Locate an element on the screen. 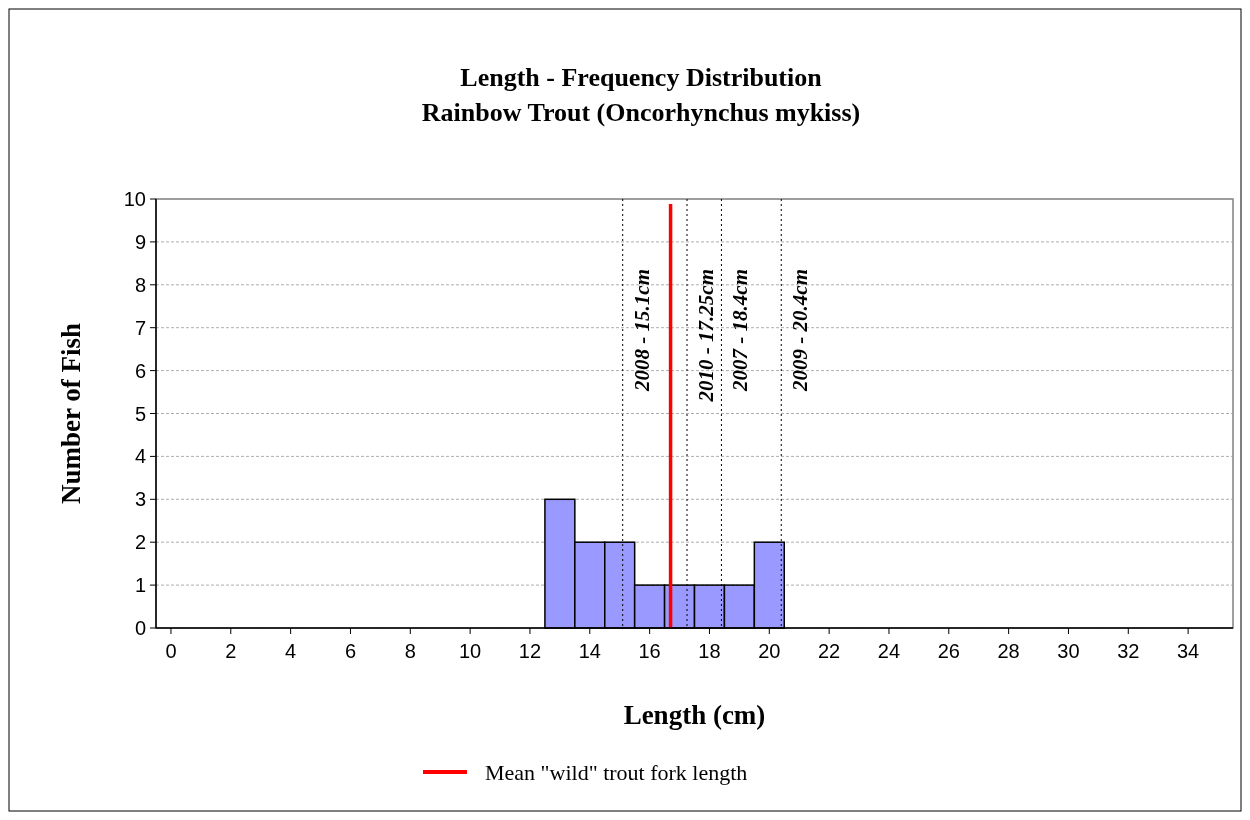 Image resolution: width=1250 pixels, height=820 pixels. y-tick-label: 2 is located at coordinates (140, 542).